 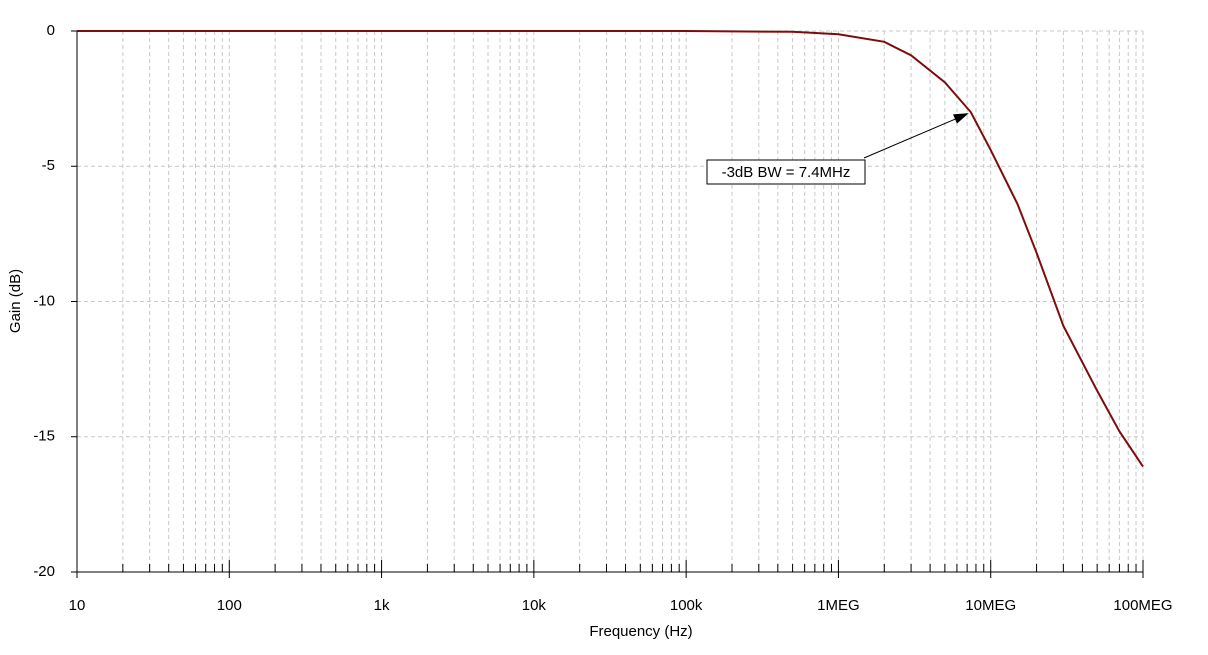 I want to click on y-tick-label: 0, so click(x=51, y=30).